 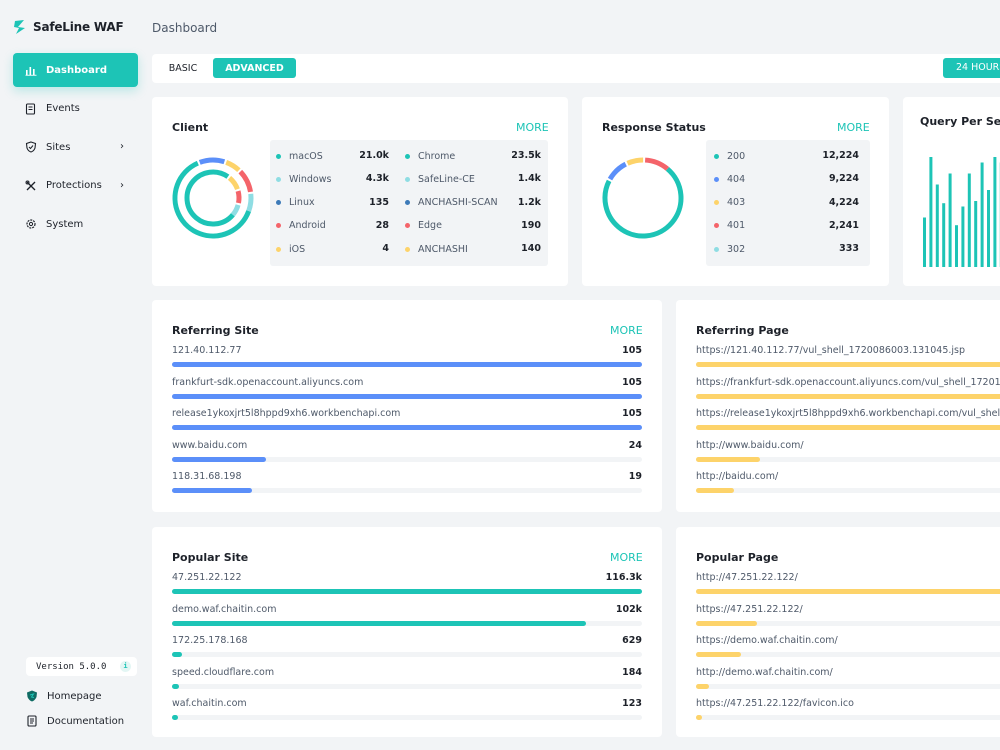 What do you see at coordinates (75, 147) in the screenshot?
I see `sidebar-item-sites: Sites ›` at bounding box center [75, 147].